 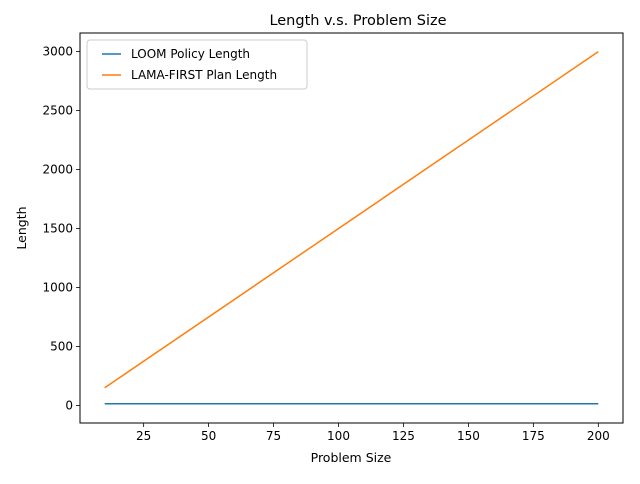 I want to click on y-tick-label: 1500, so click(x=57, y=229).